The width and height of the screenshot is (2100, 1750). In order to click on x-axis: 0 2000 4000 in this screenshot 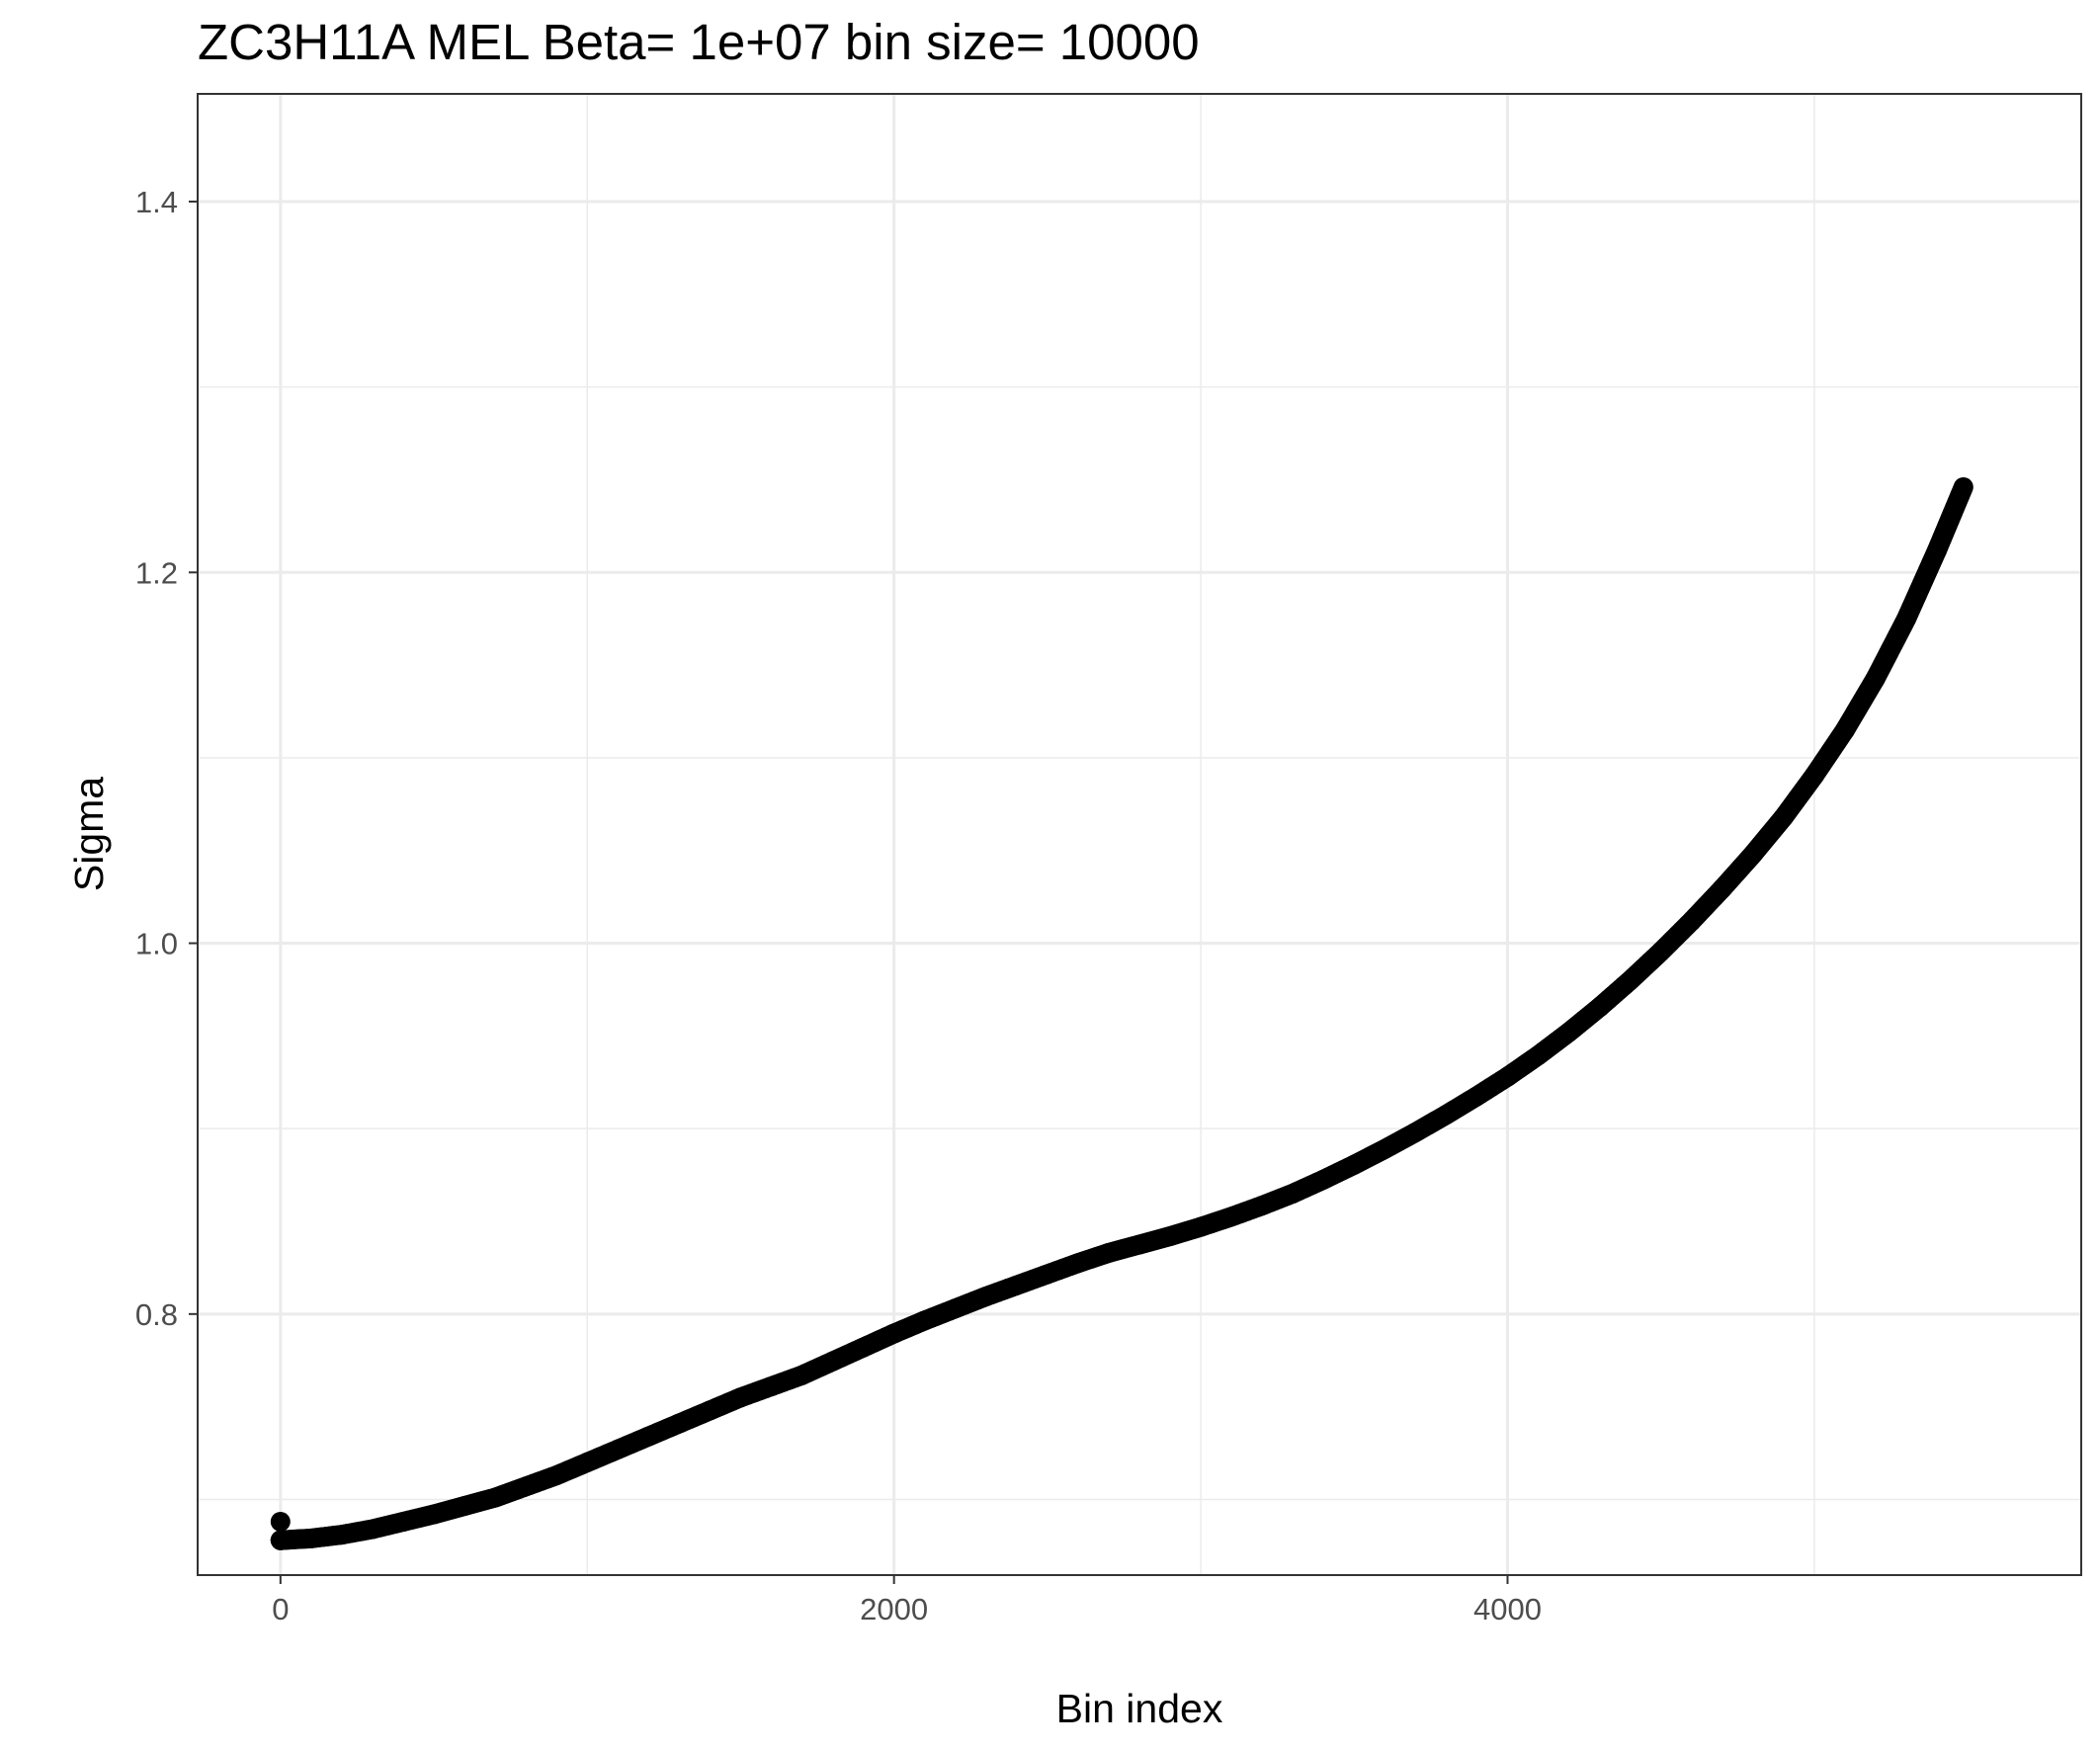, I will do `click(907, 1600)`.